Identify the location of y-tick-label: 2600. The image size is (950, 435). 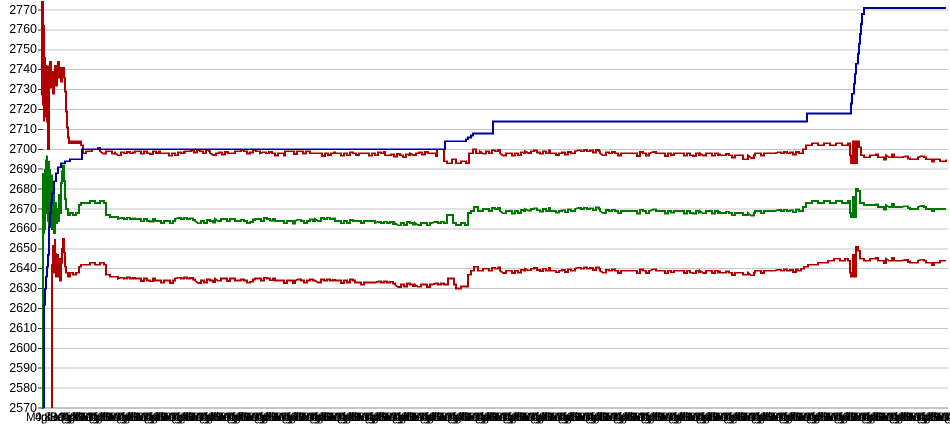
(23, 347).